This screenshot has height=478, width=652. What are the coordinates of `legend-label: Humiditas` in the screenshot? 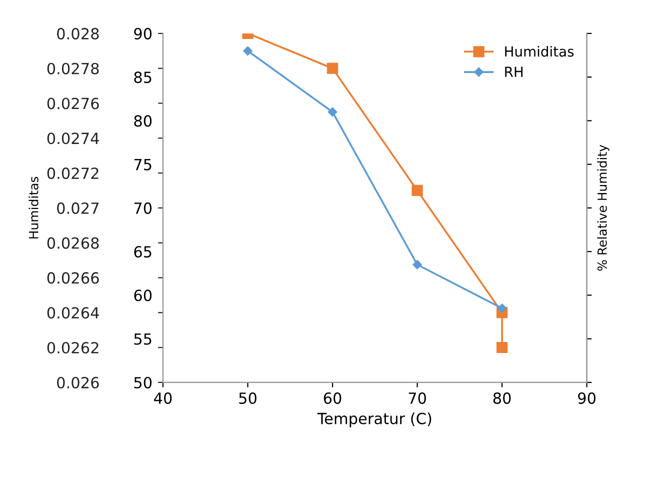 It's located at (539, 51).